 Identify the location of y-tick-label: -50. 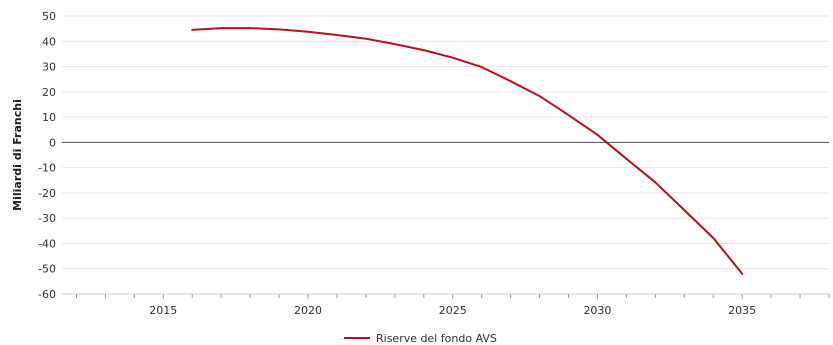
(47, 269).